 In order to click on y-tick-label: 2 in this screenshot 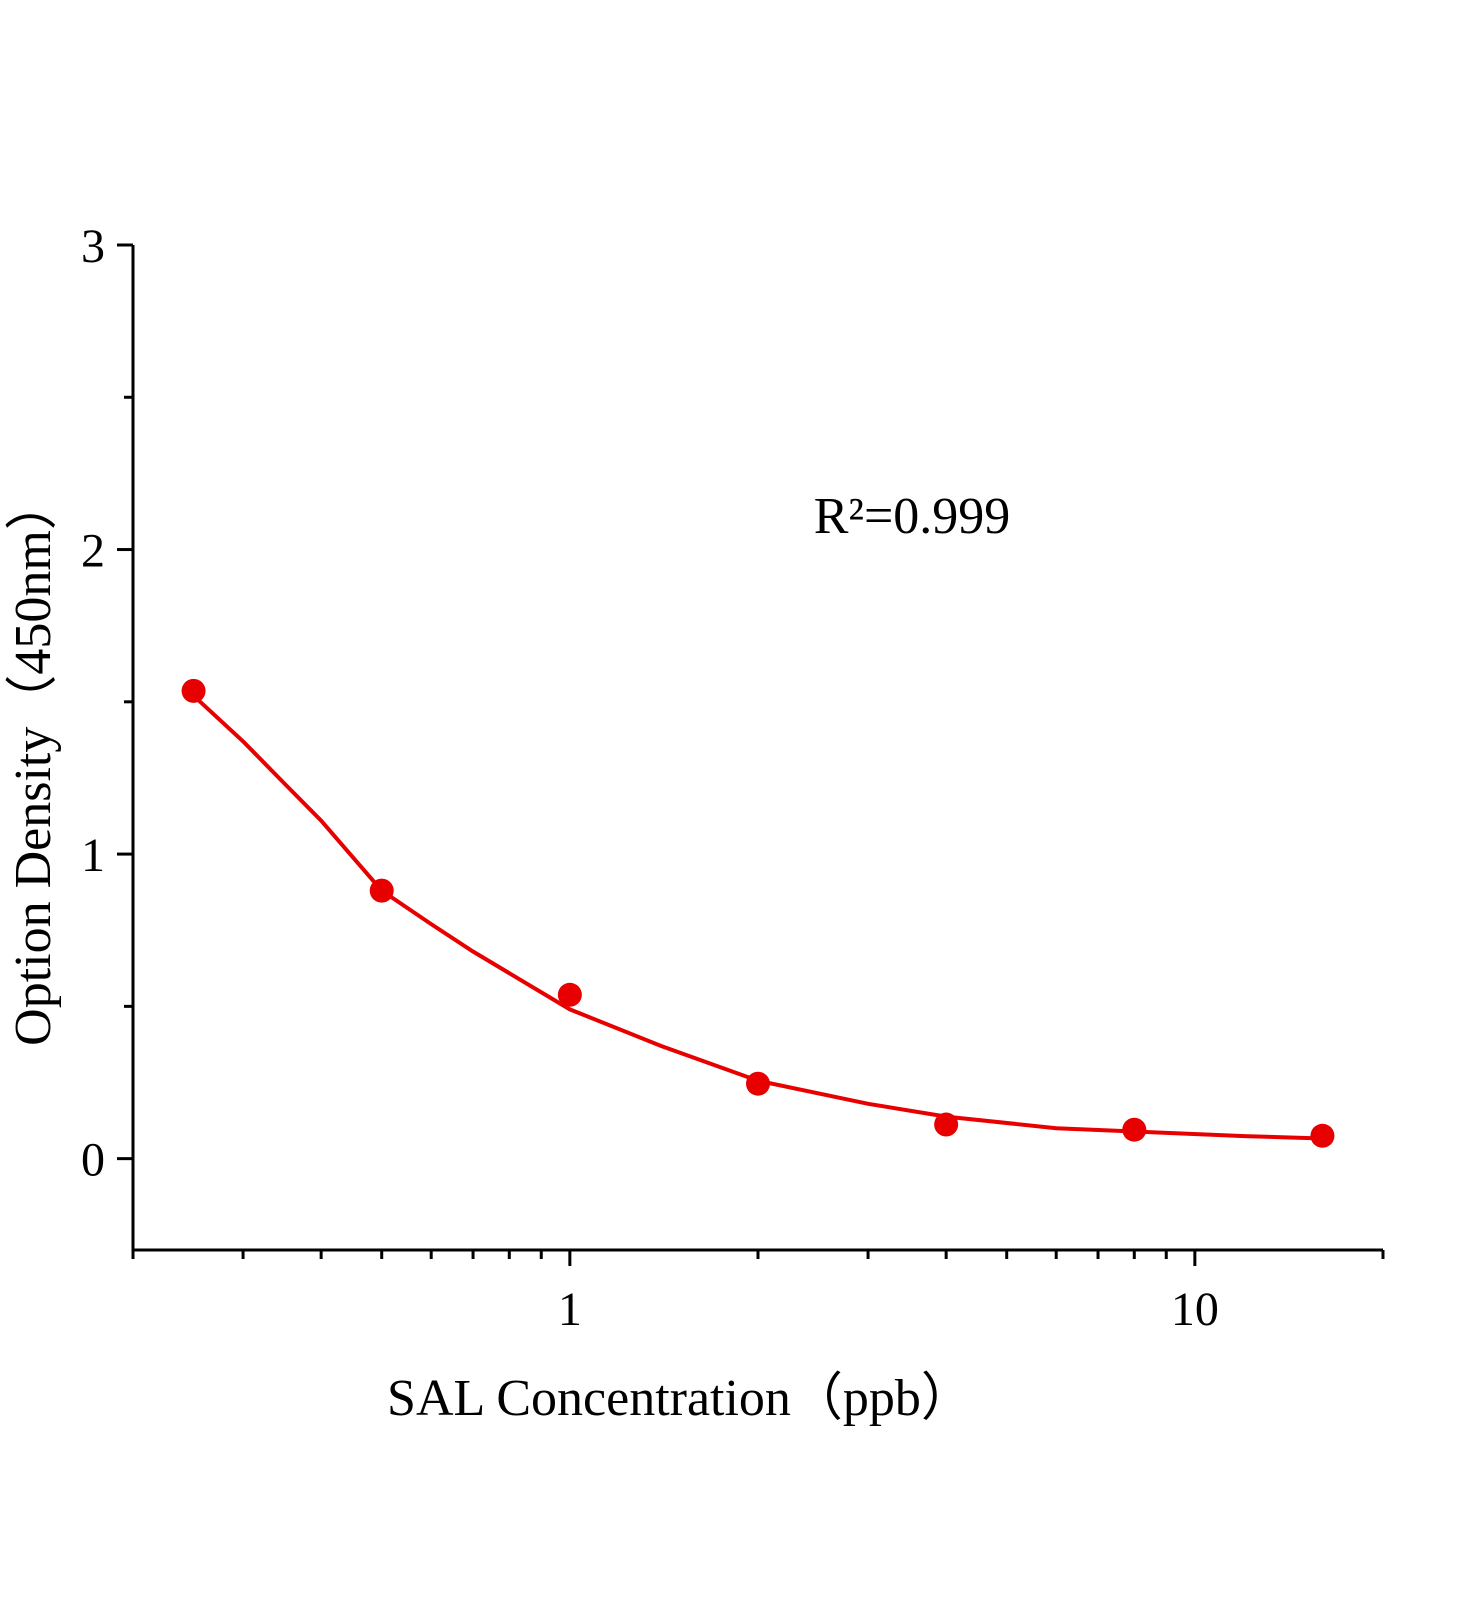, I will do `click(93, 551)`.